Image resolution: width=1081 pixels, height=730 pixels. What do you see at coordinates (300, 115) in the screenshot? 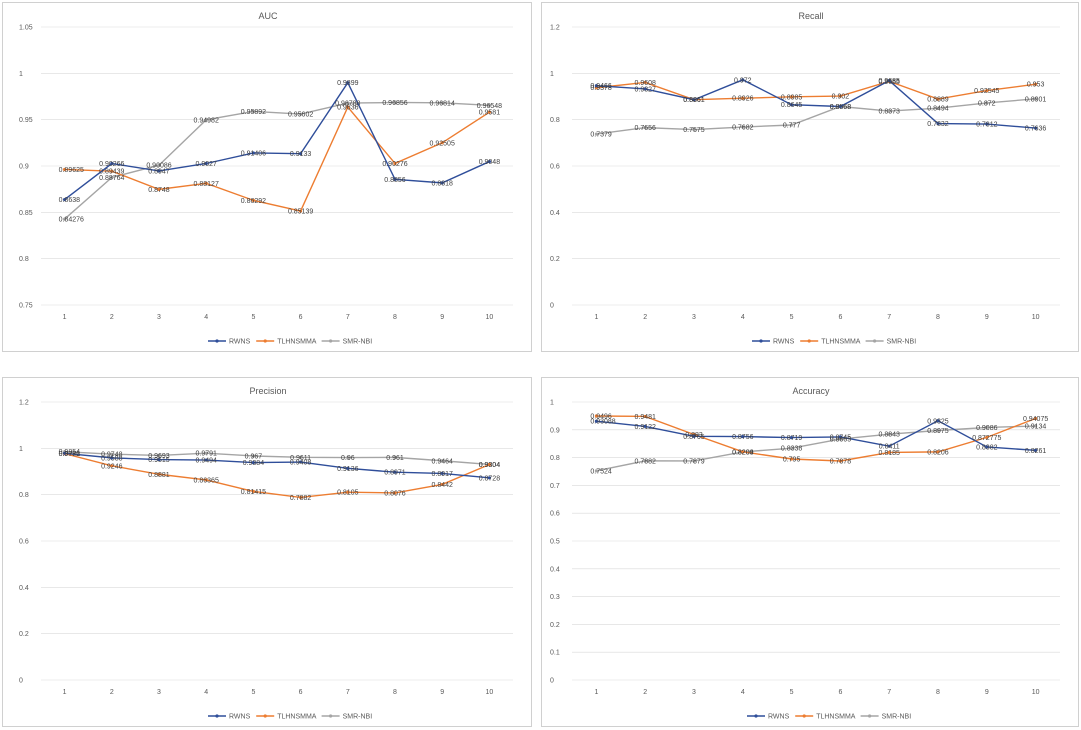
I see `data-label: 0.95602` at bounding box center [300, 115].